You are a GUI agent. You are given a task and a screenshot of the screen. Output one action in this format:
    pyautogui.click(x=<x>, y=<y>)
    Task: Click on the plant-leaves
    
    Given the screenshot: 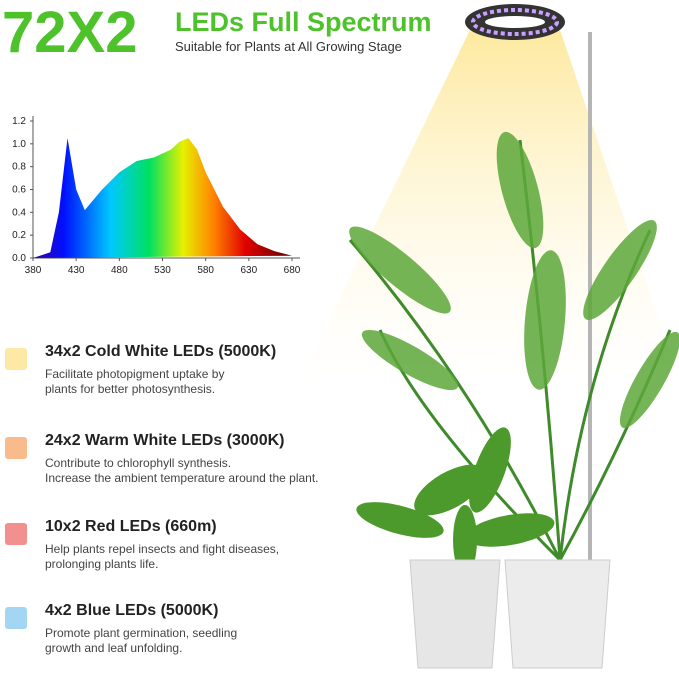 What is the action you would take?
    pyautogui.click(x=455, y=501)
    